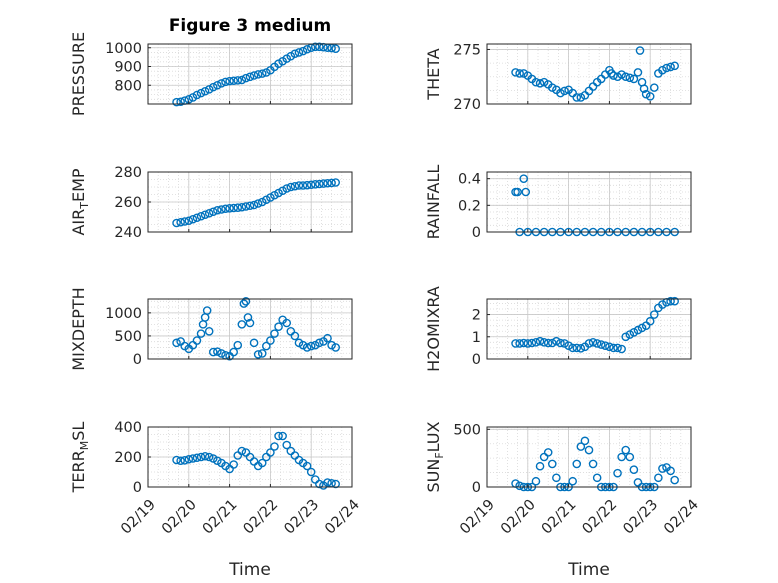 Image resolution: width=778 pixels, height=583 pixels. Describe the element at coordinates (600, 517) in the screenshot. I see `x-tick-label: 02/22` at that location.